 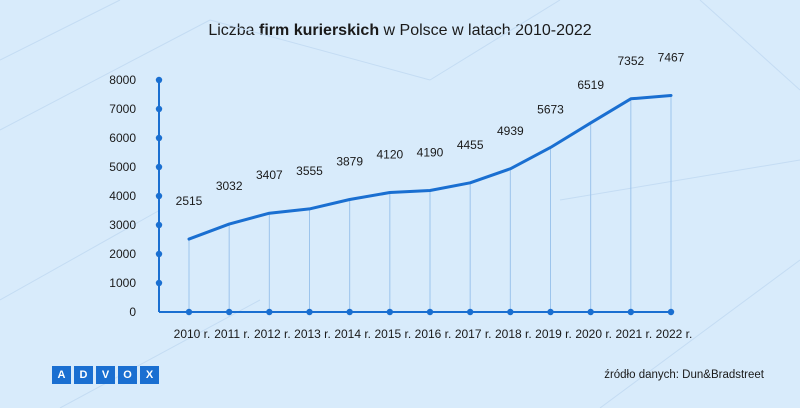 I want to click on y-tick-label: 0, so click(x=132, y=312).